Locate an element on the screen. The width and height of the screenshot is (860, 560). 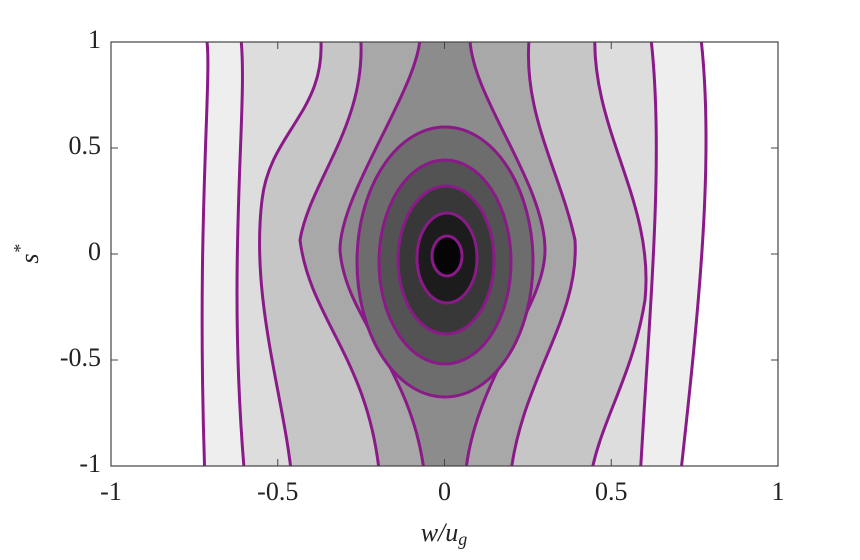
x-tick-label: 0 is located at coordinates (444, 491).